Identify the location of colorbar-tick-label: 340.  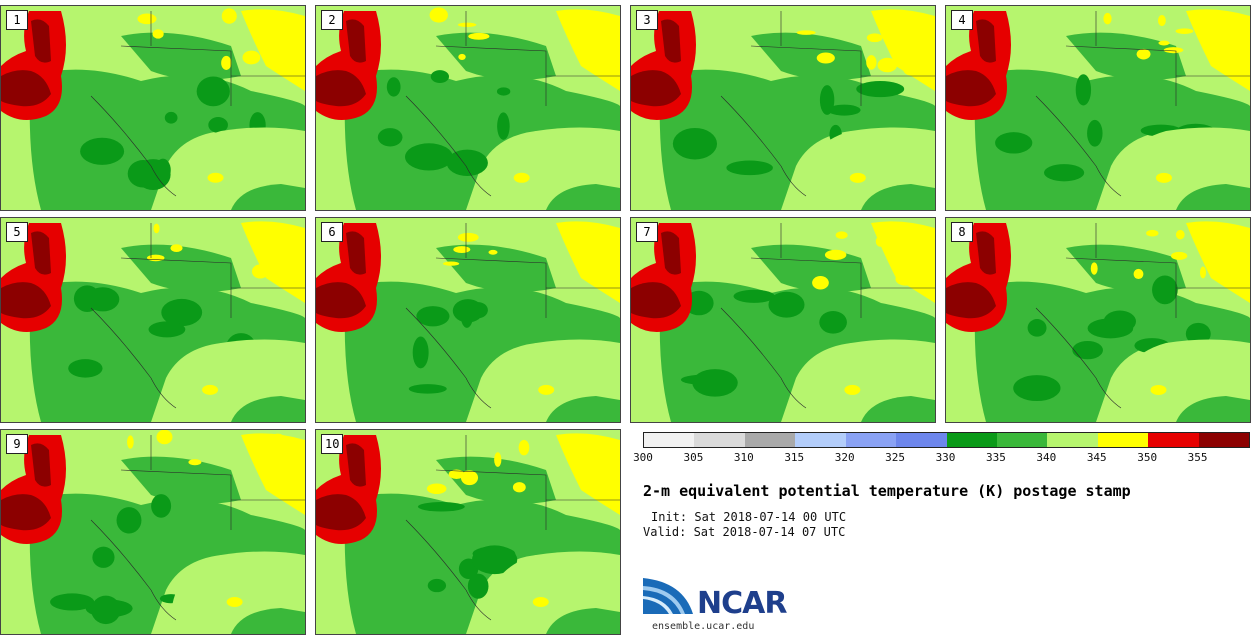
(1046, 457).